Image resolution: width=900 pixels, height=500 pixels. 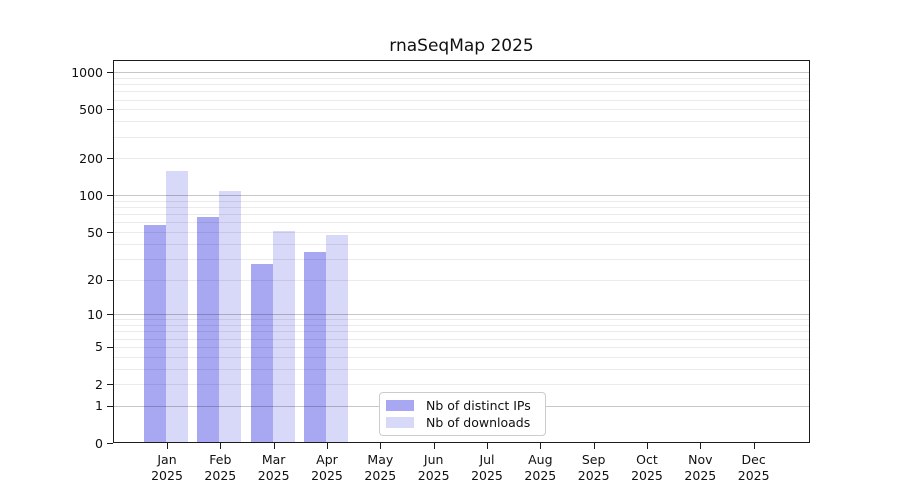 What do you see at coordinates (433, 467) in the screenshot?
I see `x-tick-label-jun: Jun 2025` at bounding box center [433, 467].